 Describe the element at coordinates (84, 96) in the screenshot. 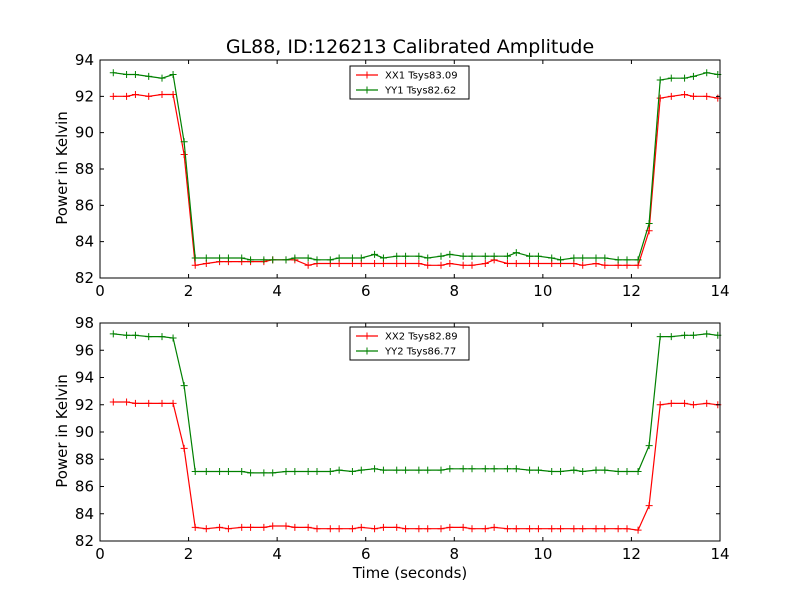

I see `y-tick-label: 92` at that location.